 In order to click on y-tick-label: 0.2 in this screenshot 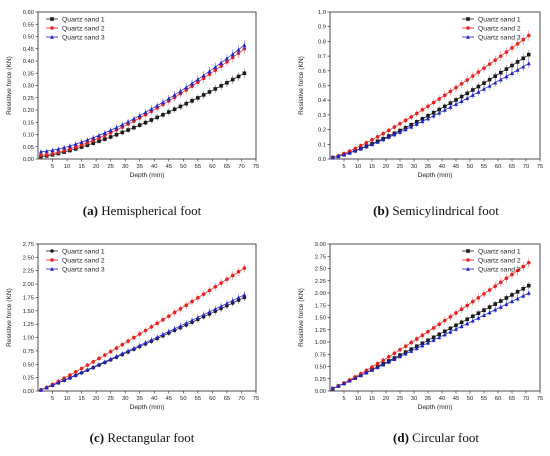, I will do `click(322, 131)`.